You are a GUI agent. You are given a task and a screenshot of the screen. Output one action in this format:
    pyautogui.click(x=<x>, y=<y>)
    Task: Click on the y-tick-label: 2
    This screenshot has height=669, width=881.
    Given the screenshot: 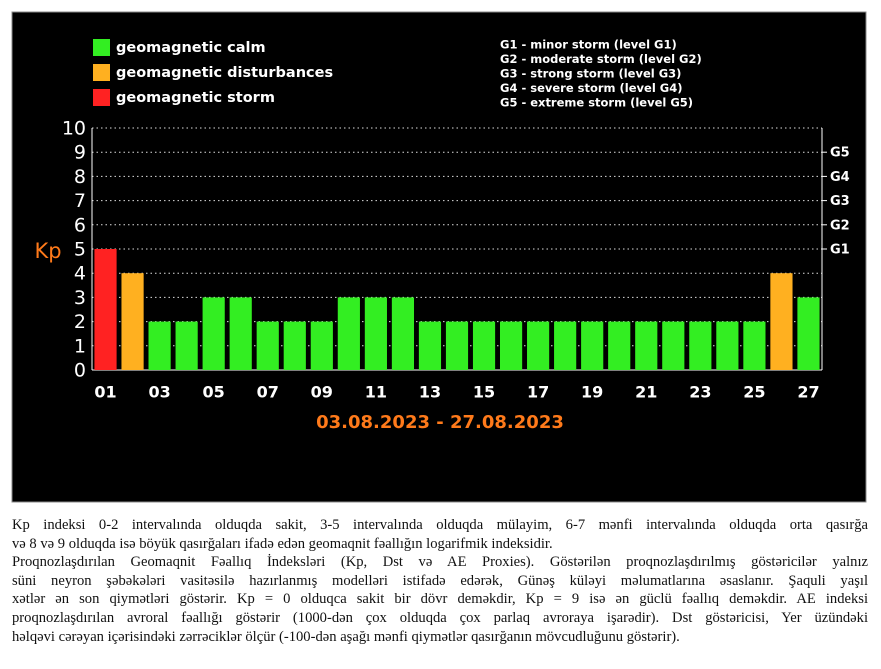 What is the action you would take?
    pyautogui.click(x=80, y=322)
    